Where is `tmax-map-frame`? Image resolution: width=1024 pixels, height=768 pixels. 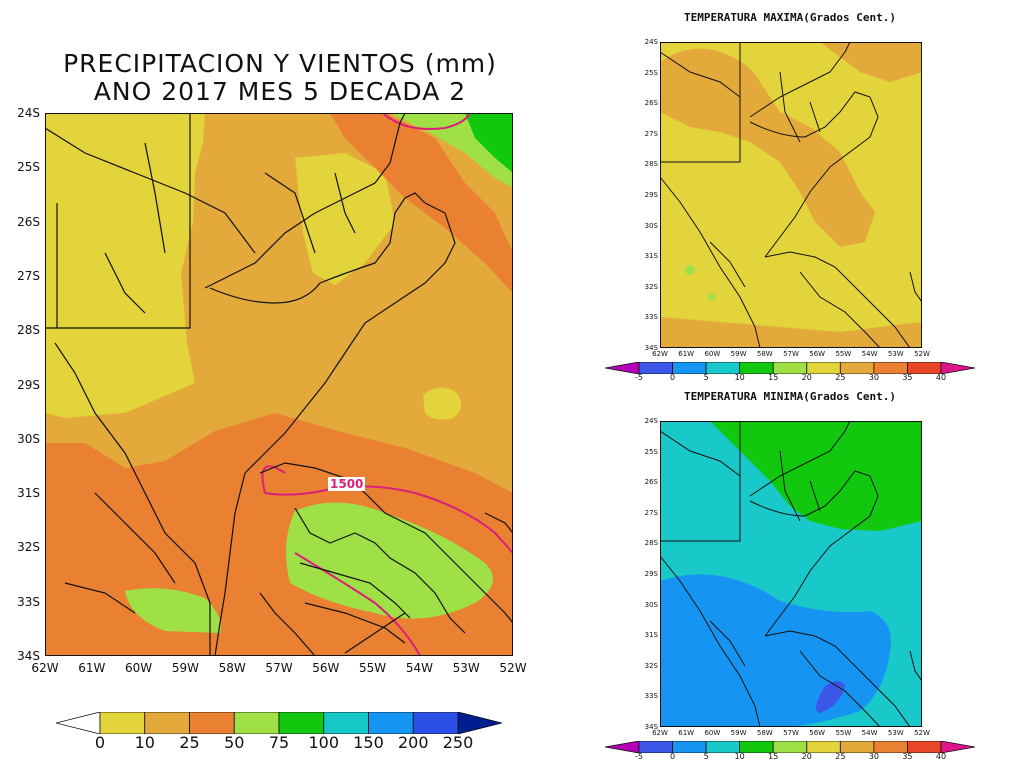 tmax-map-frame is located at coordinates (791, 195).